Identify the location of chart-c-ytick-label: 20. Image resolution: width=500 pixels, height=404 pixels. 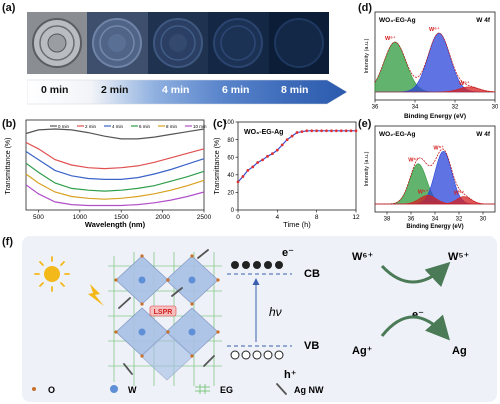
(230, 194).